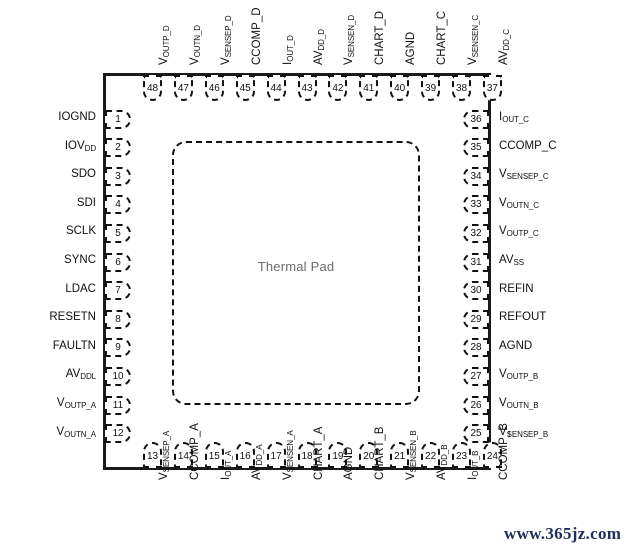 This screenshot has height=556, width=635. I want to click on pin-pad-20: 20, so click(369, 455).